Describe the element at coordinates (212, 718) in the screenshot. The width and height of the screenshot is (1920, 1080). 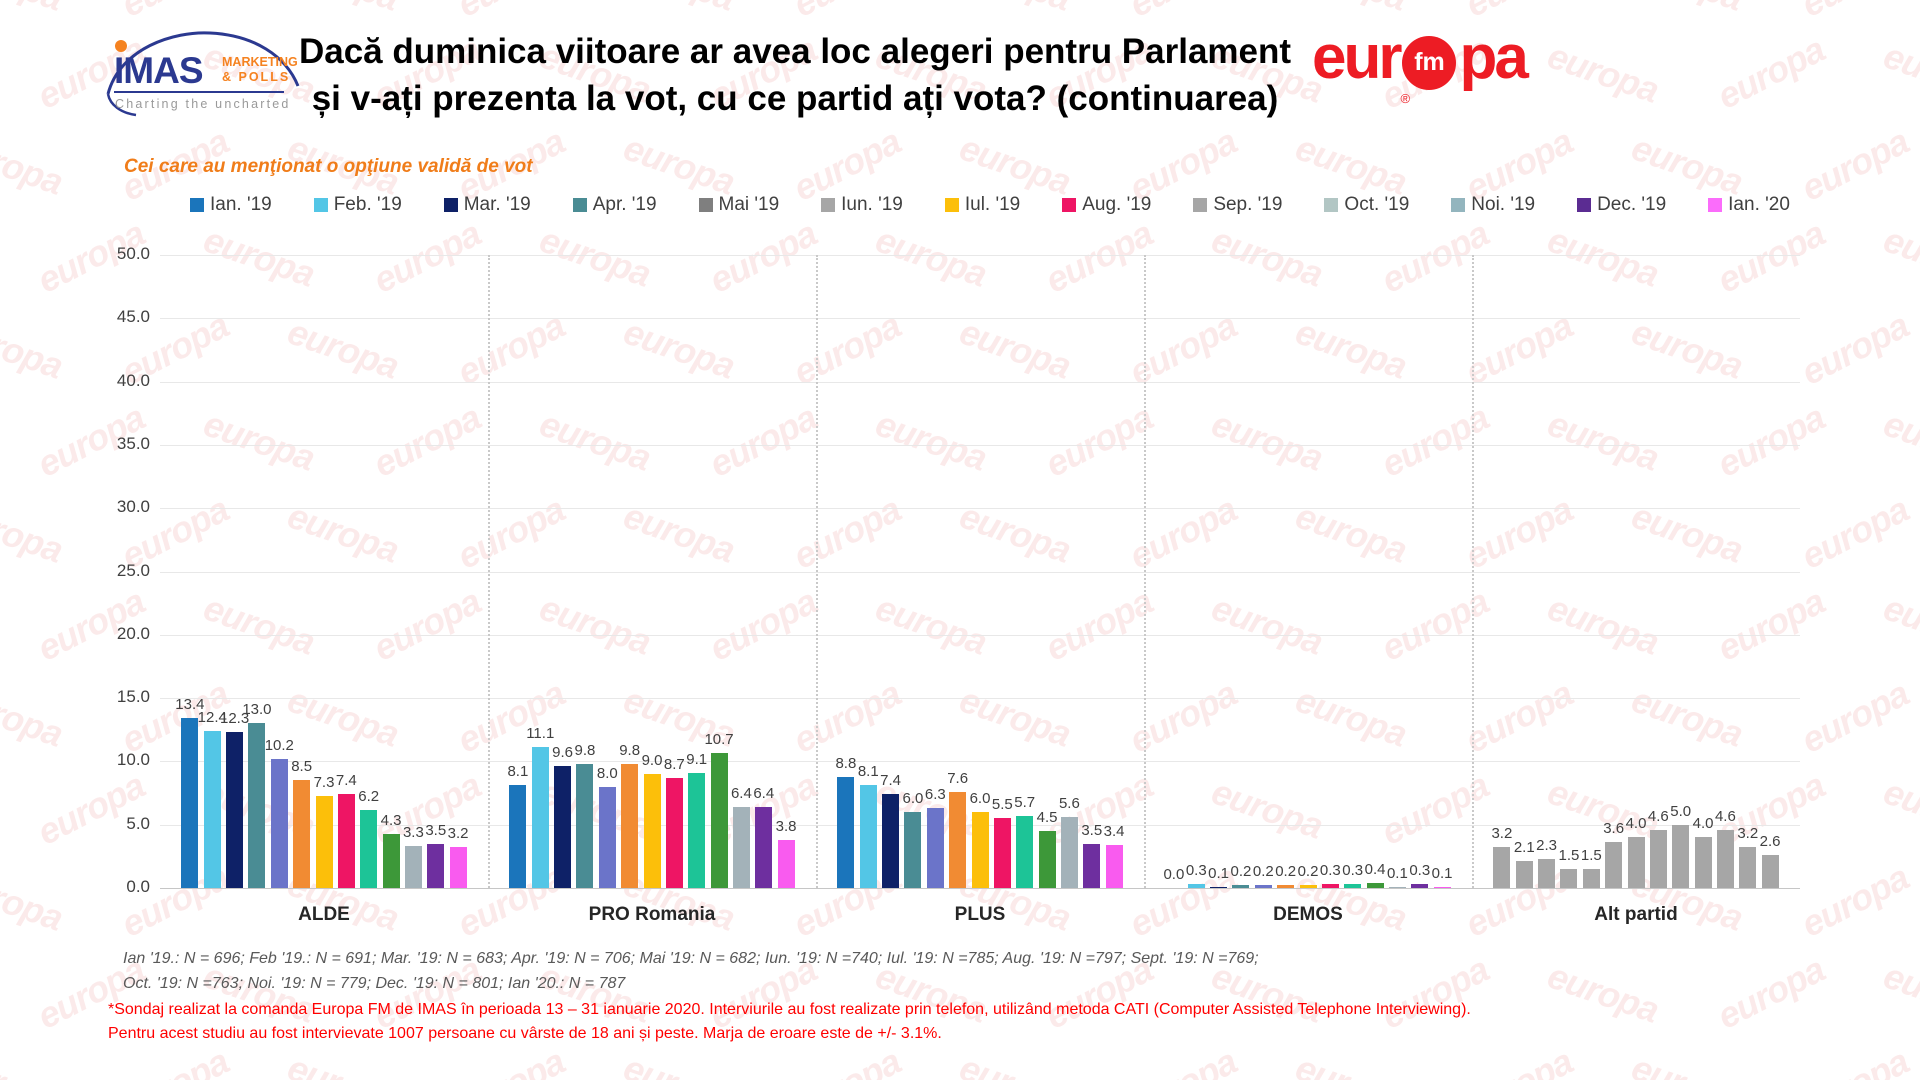
I see `bar-value-label: 12.4` at that location.